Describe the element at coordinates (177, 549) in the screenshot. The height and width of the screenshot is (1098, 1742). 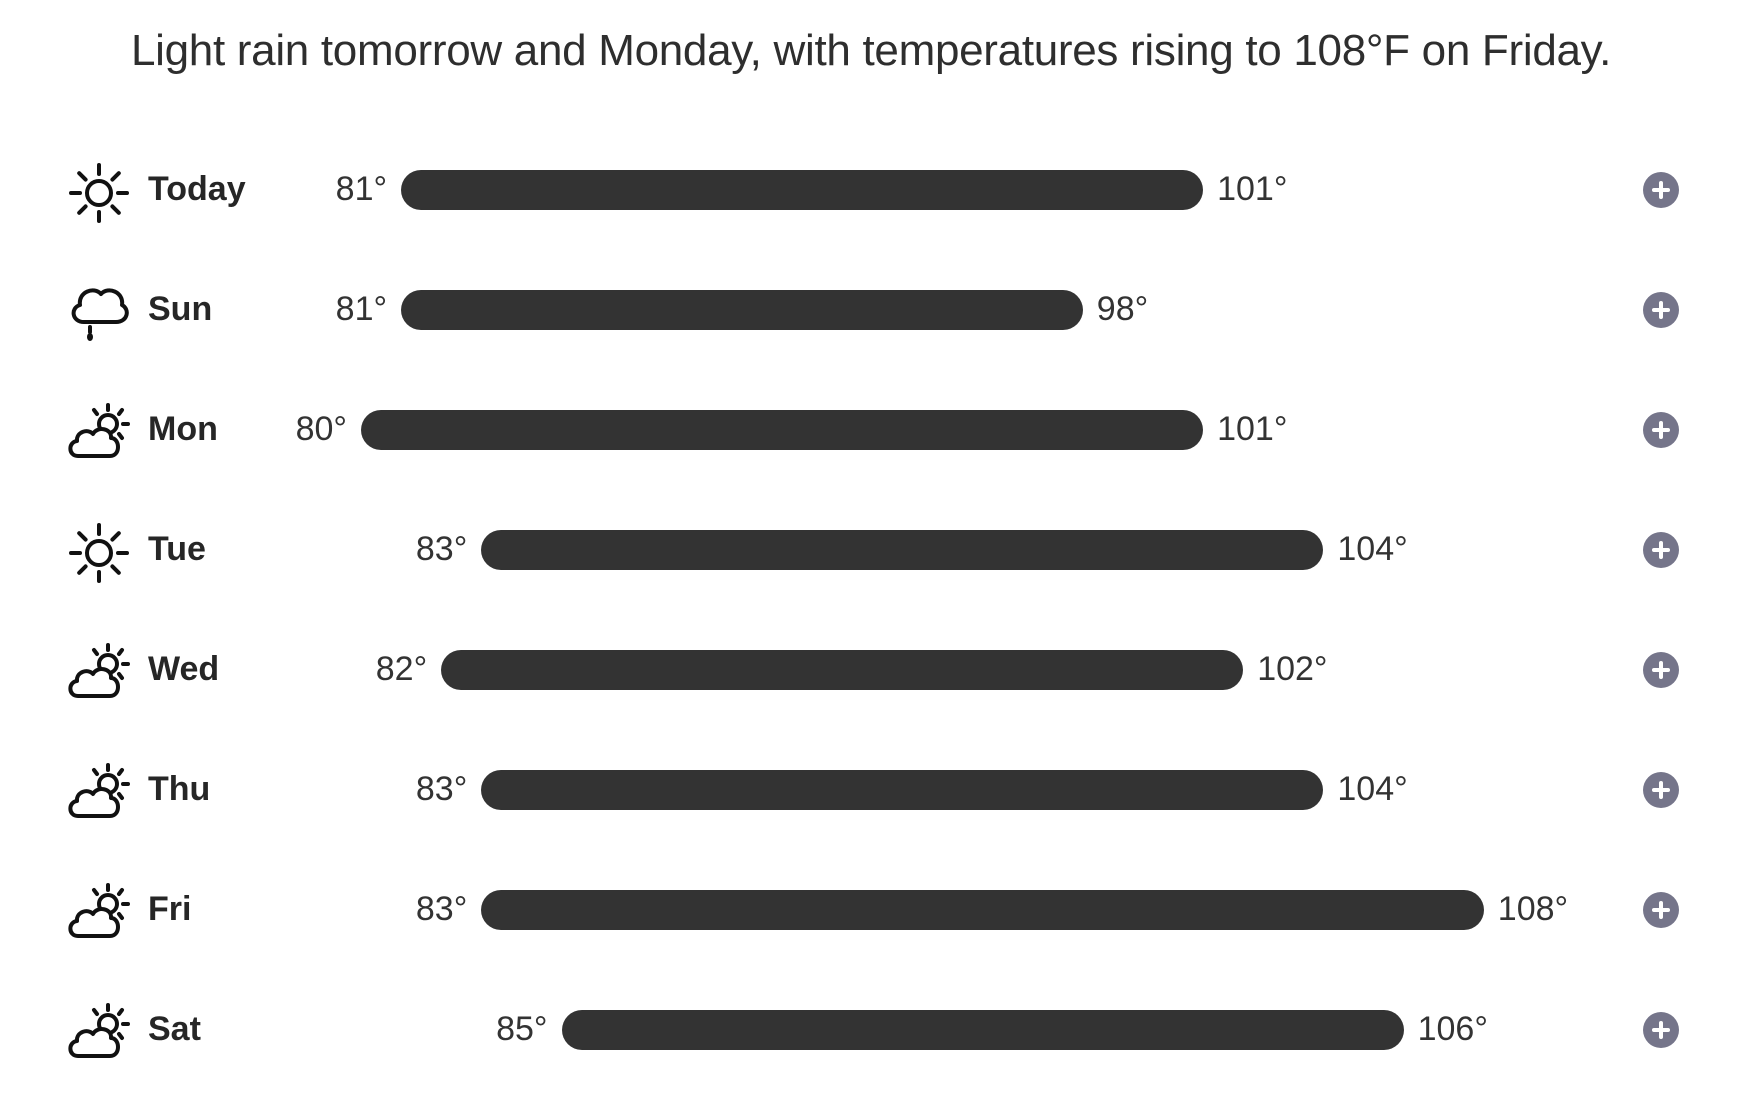
I see `day-label: Tue` at that location.